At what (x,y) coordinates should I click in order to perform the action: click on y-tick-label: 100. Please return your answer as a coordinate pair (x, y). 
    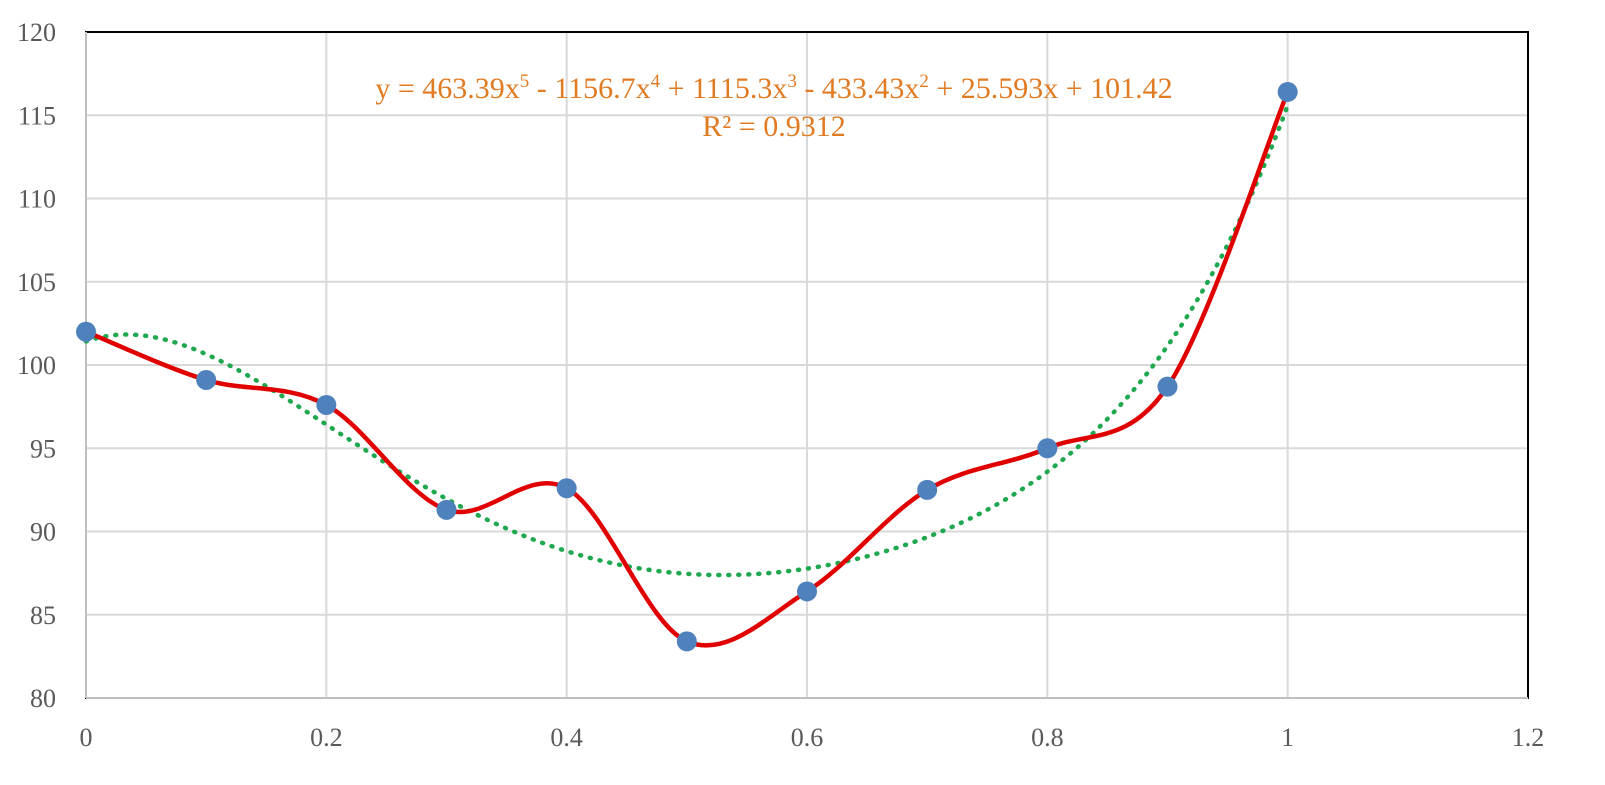
    Looking at the image, I should click on (36, 365).